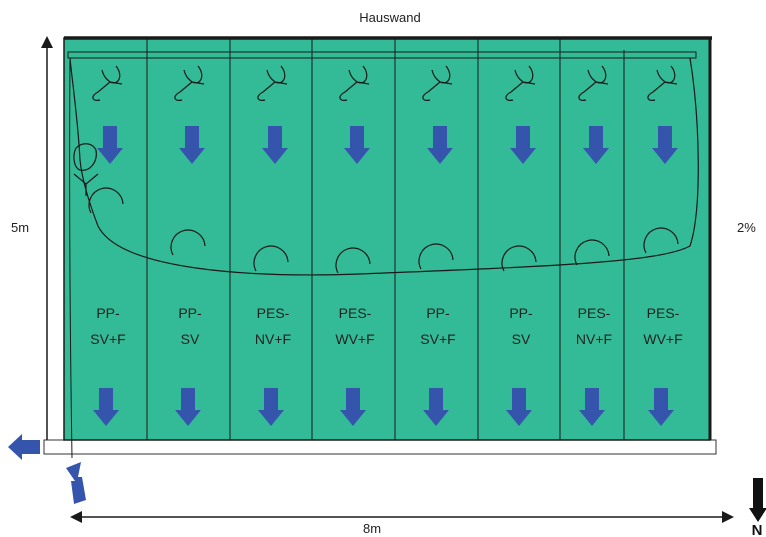  What do you see at coordinates (86, 169) in the screenshot?
I see `y-connector-icon` at bounding box center [86, 169].